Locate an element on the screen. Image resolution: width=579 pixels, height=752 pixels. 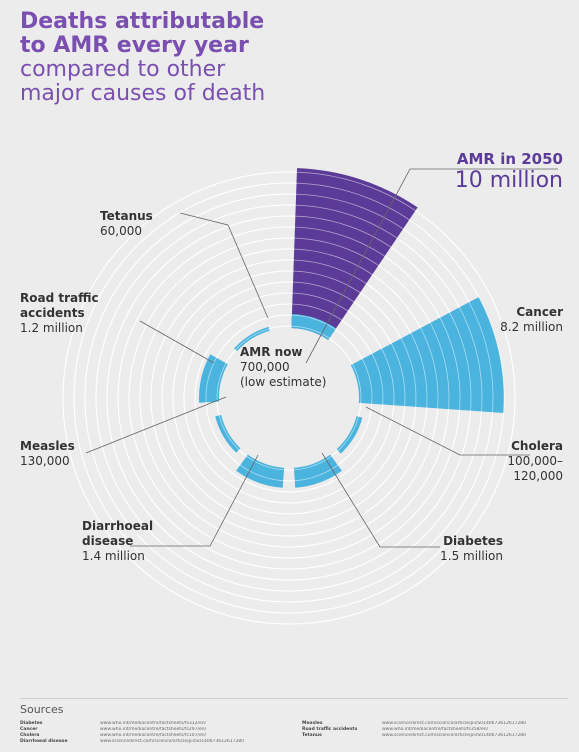
label-road: Road traffic accidents 1.2 million is located at coordinates (59, 313).